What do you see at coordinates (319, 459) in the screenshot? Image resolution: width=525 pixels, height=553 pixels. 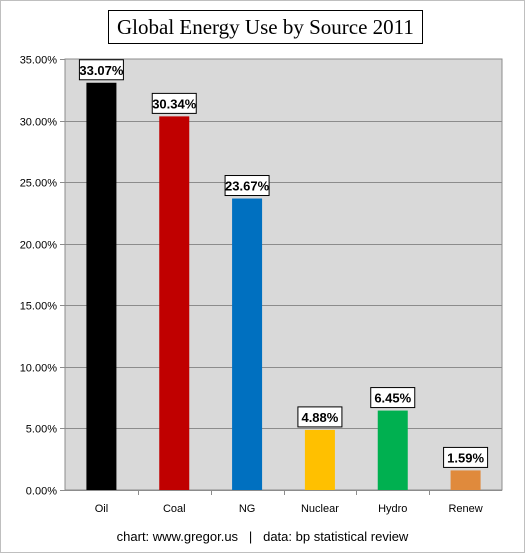 I see `bar-nuclear` at bounding box center [319, 459].